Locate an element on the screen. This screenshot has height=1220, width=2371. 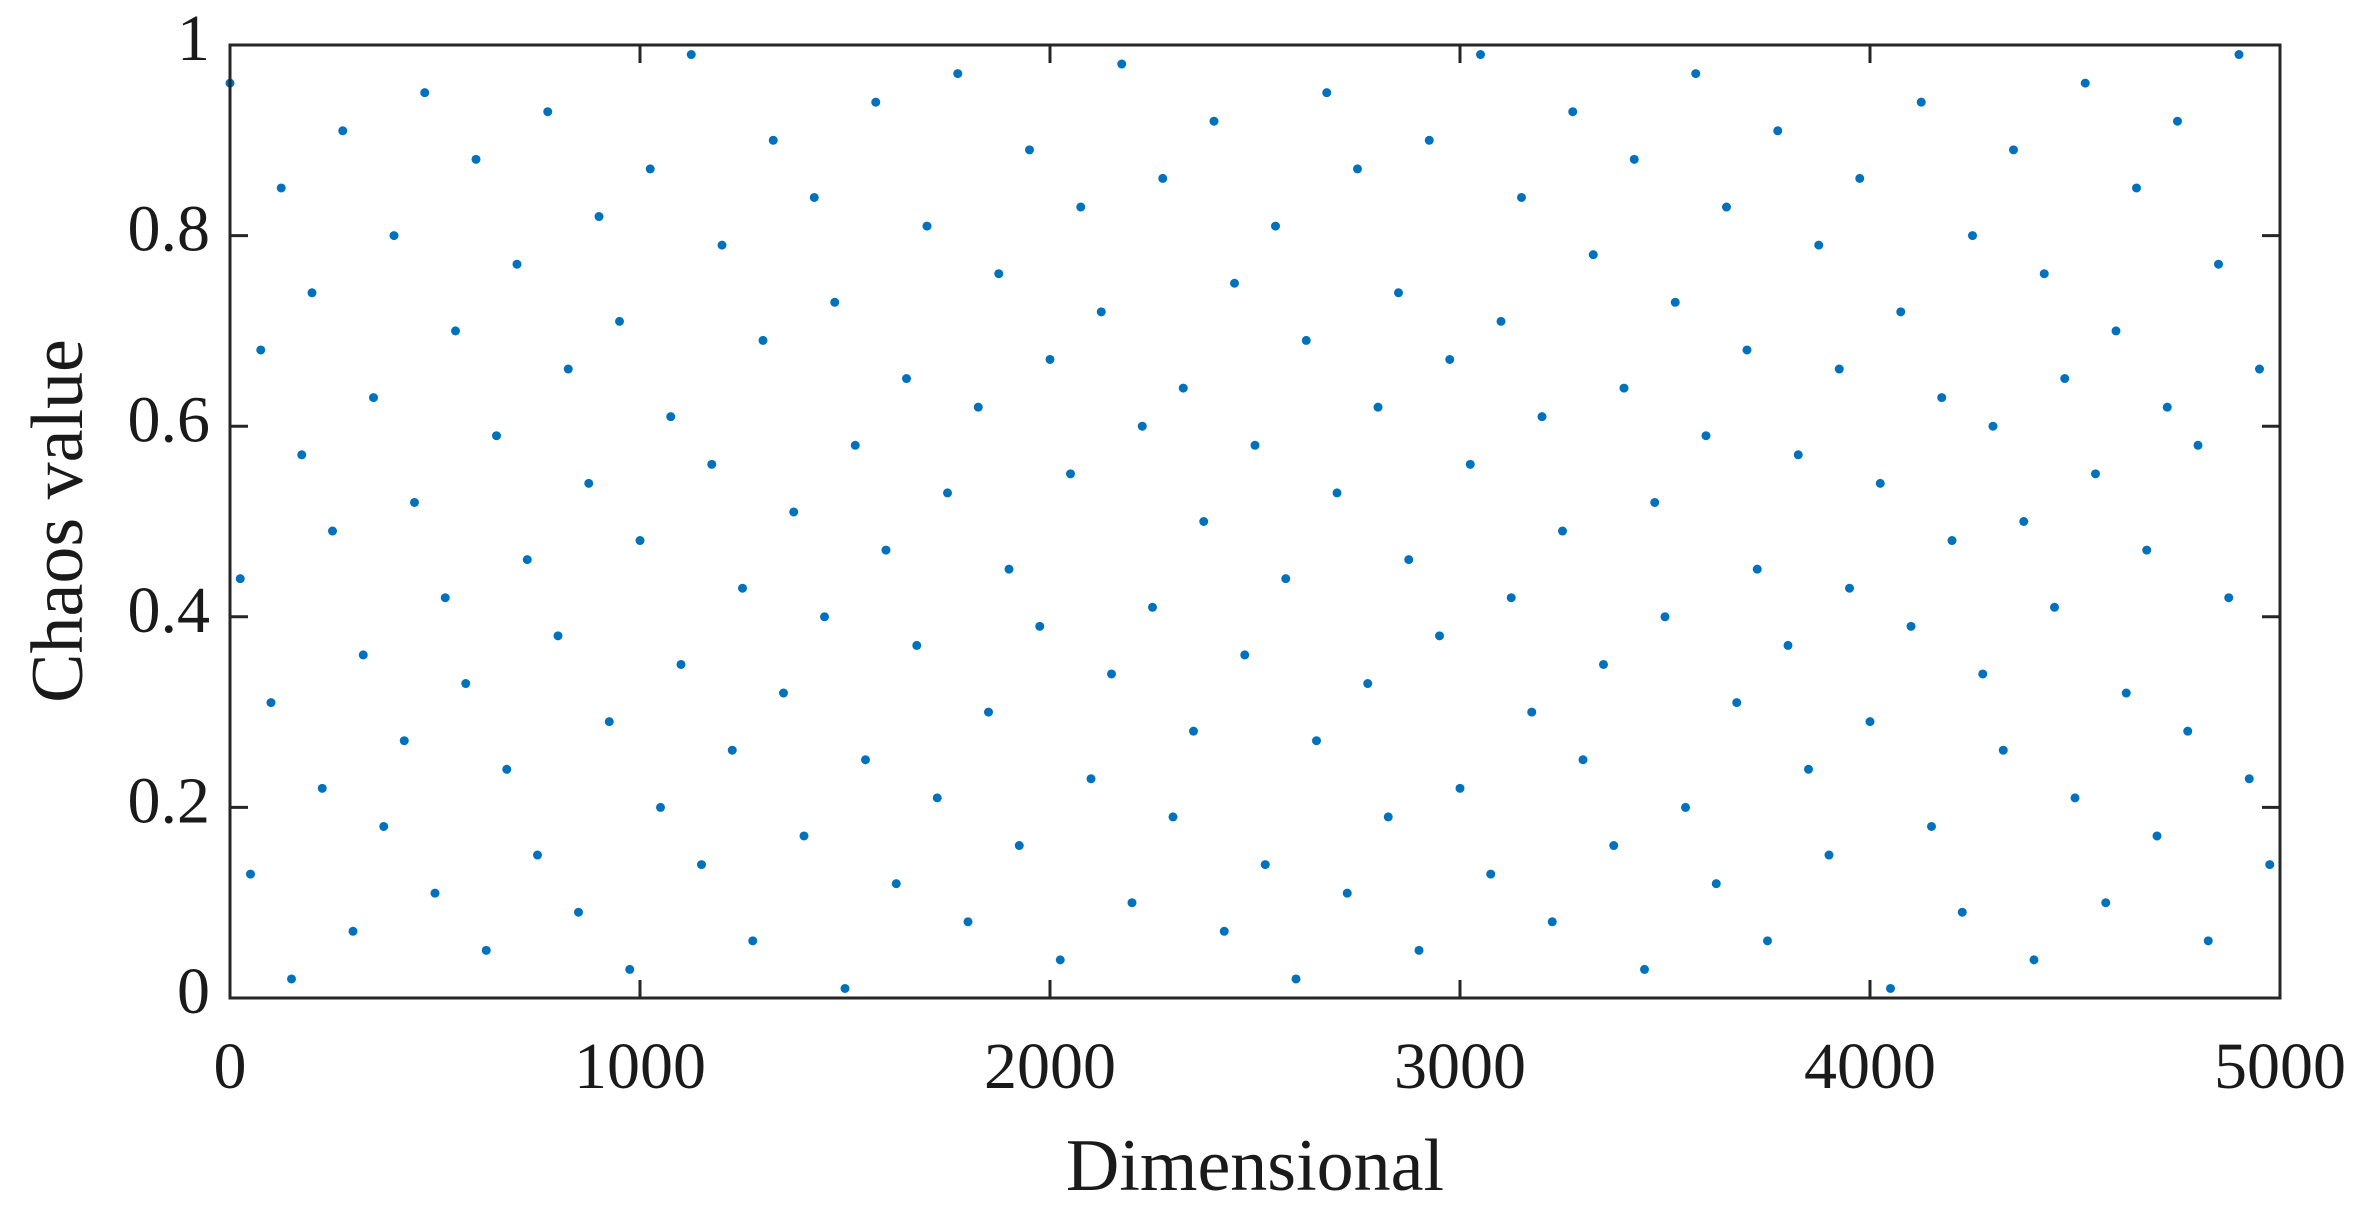
x-tick-label: 0 is located at coordinates (230, 1066).